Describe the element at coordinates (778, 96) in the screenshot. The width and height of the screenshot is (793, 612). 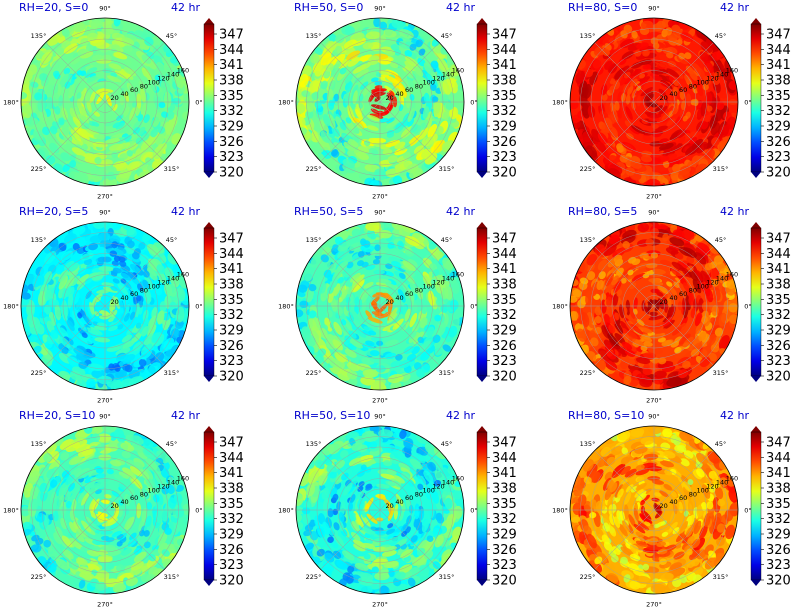
I see `colorbar-tick-label: 335` at that location.